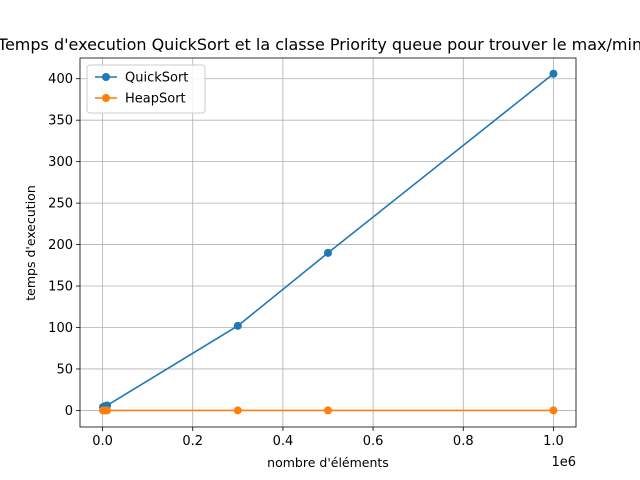 The image size is (640, 480). I want to click on y-tick-label: 350, so click(60, 121).